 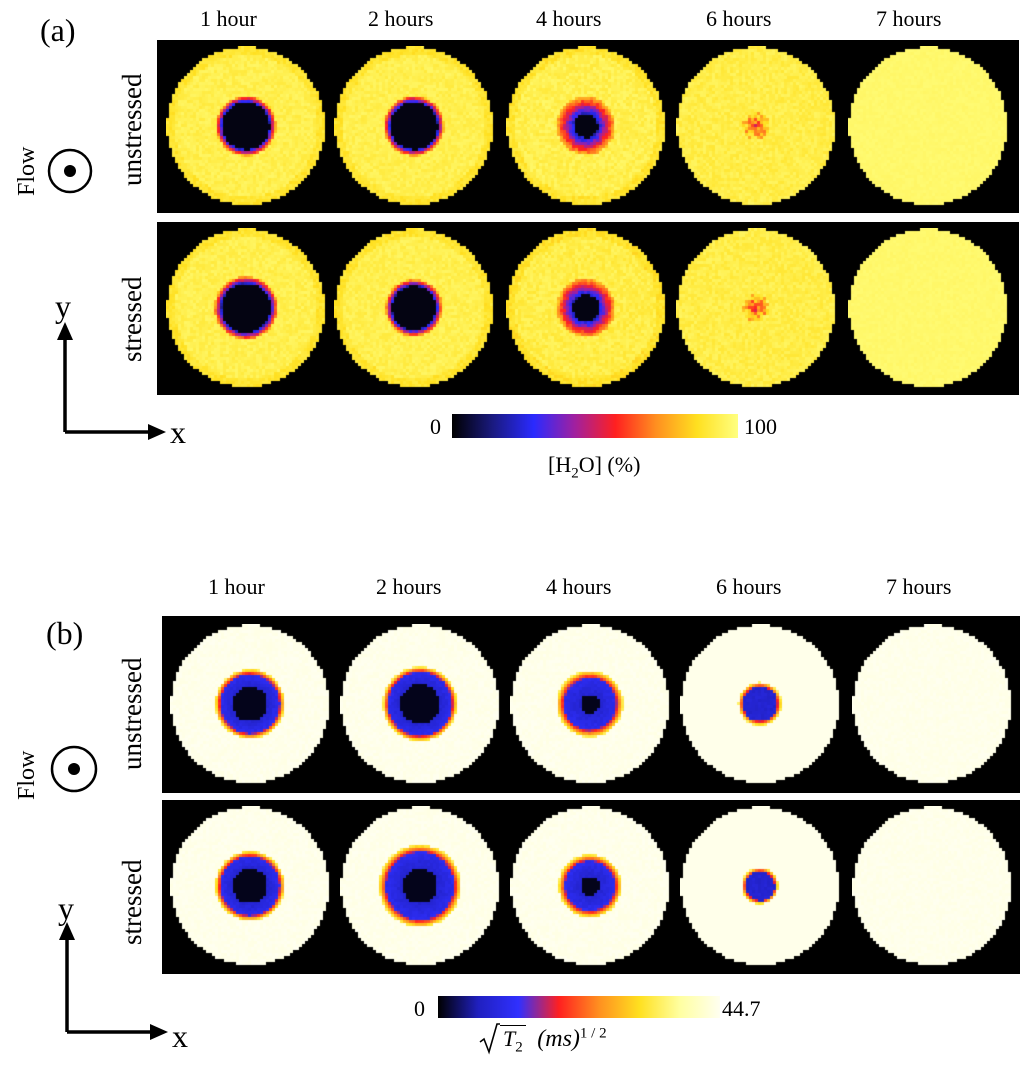 I want to click on colorbar-title-main: [H, so click(x=560, y=464).